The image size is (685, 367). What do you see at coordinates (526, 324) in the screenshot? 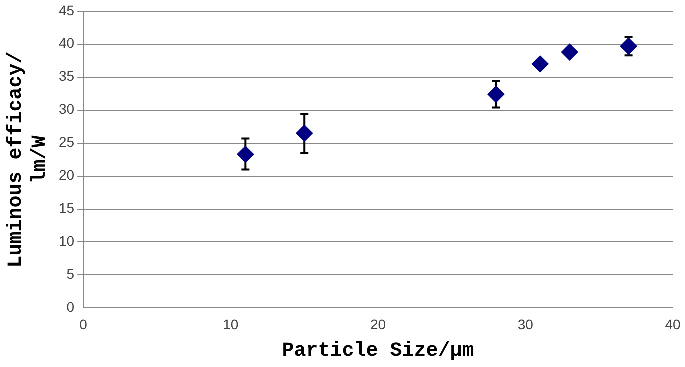
I see `x-tick-label: 30` at bounding box center [526, 324].